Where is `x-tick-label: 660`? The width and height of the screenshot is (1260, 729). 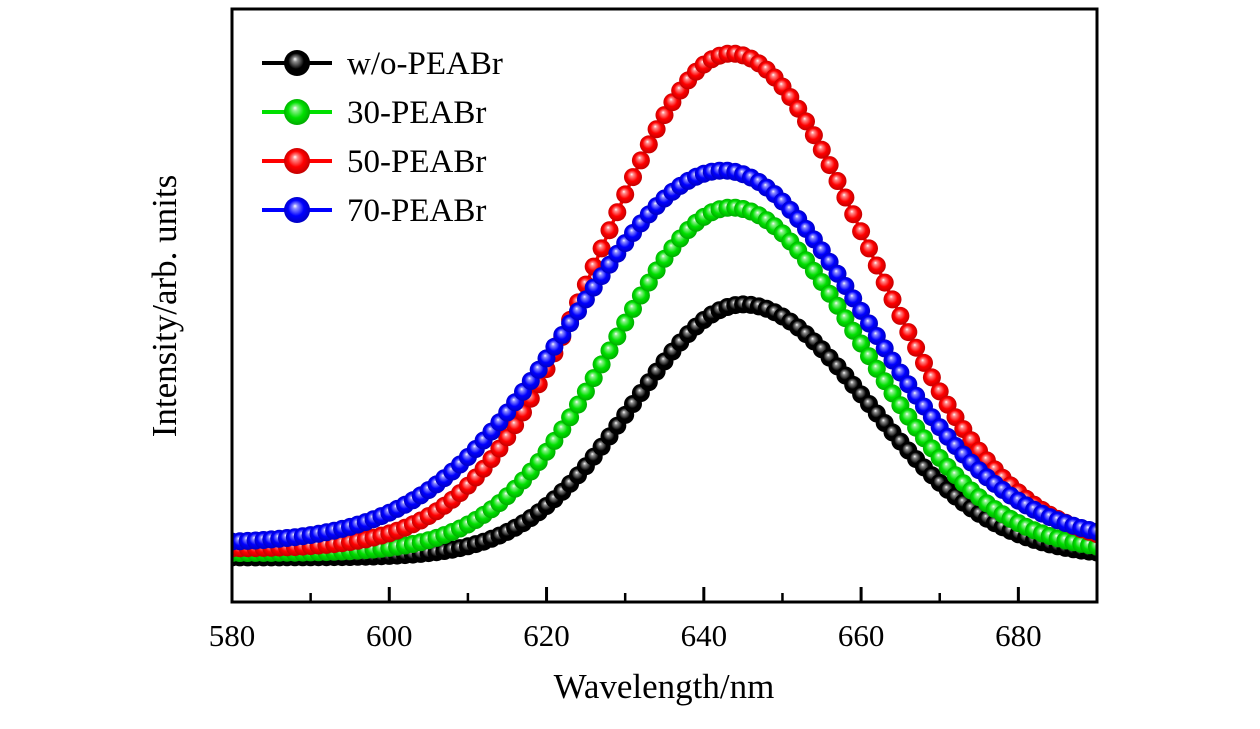
x-tick-label: 660 is located at coordinates (861, 635).